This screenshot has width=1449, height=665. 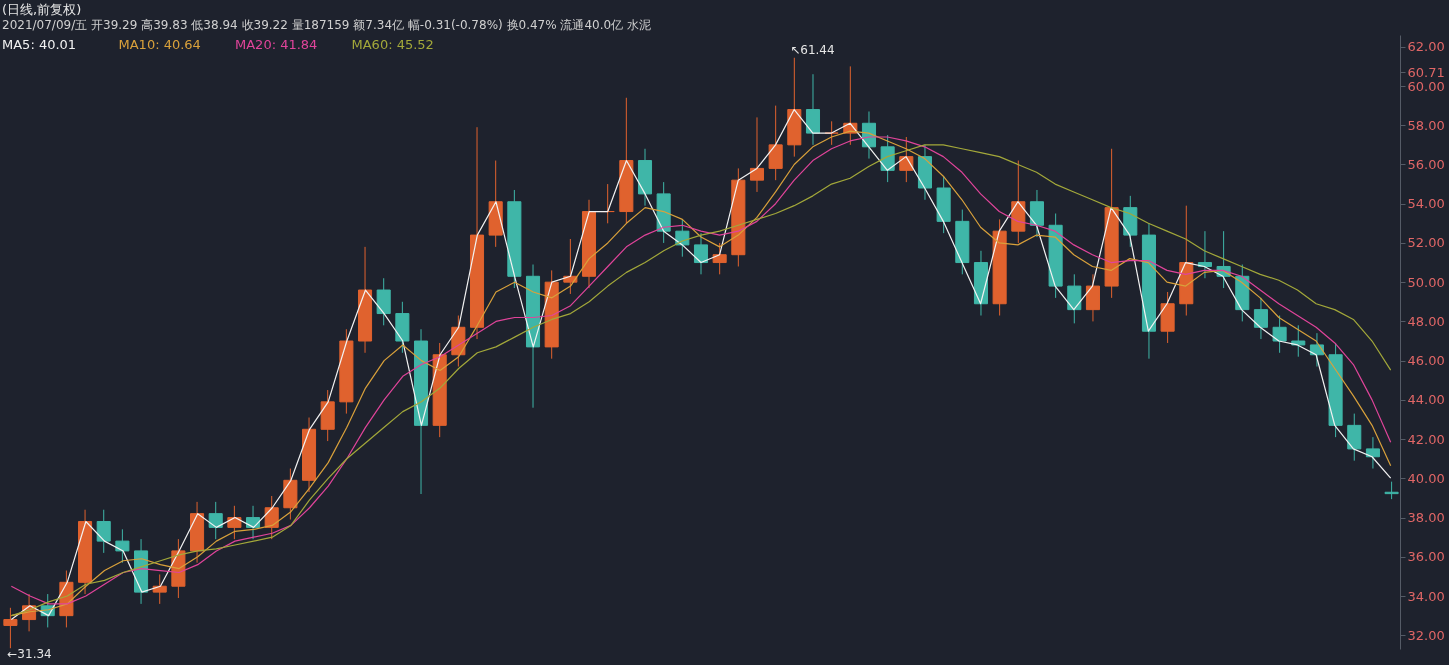 What do you see at coordinates (1426, 47) in the screenshot?
I see `y-tick-label: 62.00` at bounding box center [1426, 47].